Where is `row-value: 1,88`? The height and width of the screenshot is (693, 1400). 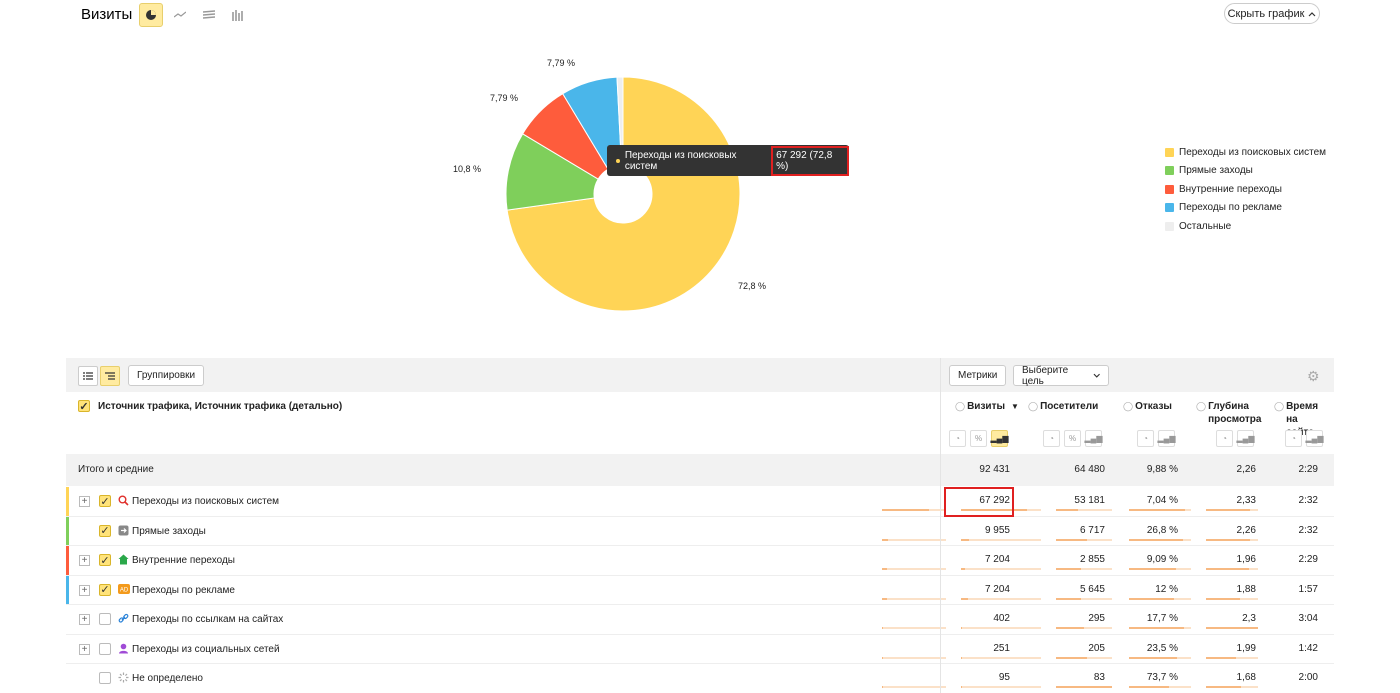
row-value: 1,88 is located at coordinates (1246, 589).